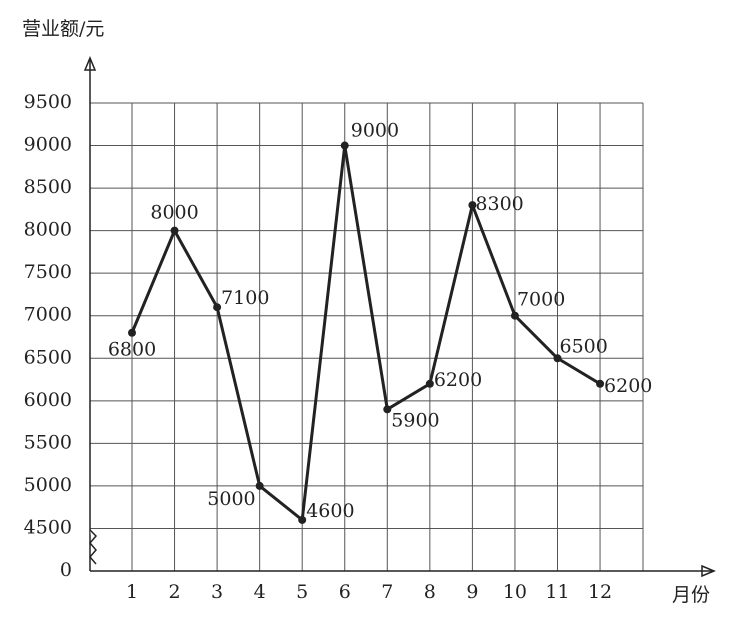  Describe the element at coordinates (245, 298) in the screenshot. I see `data-label: 7100` at that location.